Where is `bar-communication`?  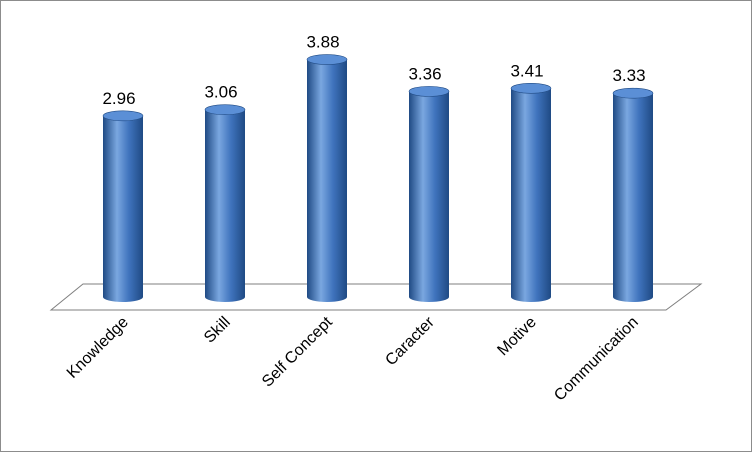
bar-communication is located at coordinates (633, 194).